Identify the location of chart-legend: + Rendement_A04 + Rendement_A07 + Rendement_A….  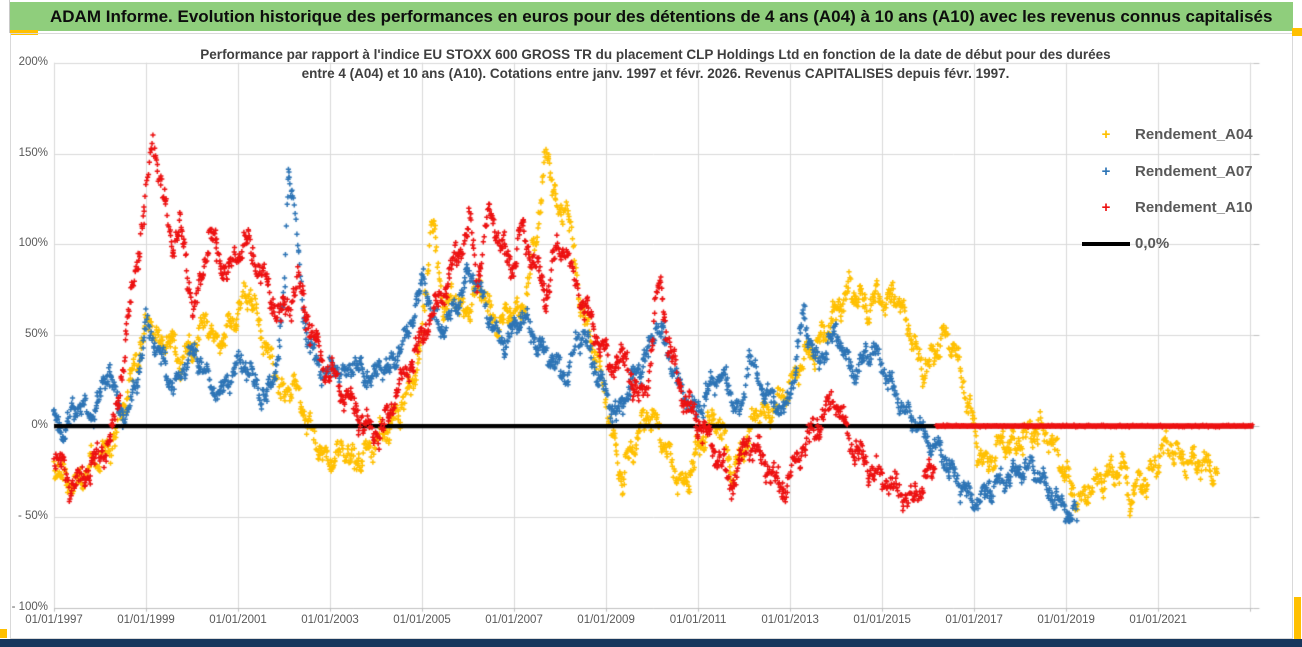
(1180, 186).